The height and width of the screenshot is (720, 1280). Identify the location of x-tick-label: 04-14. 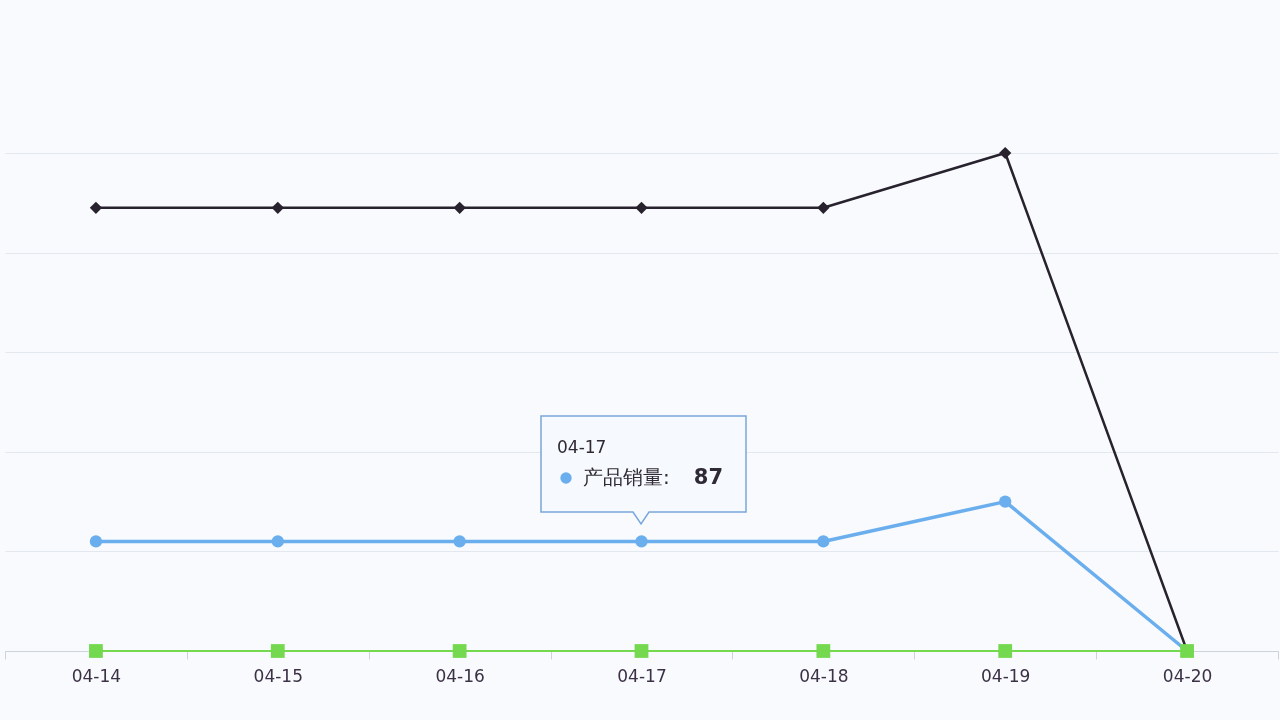
(96, 675).